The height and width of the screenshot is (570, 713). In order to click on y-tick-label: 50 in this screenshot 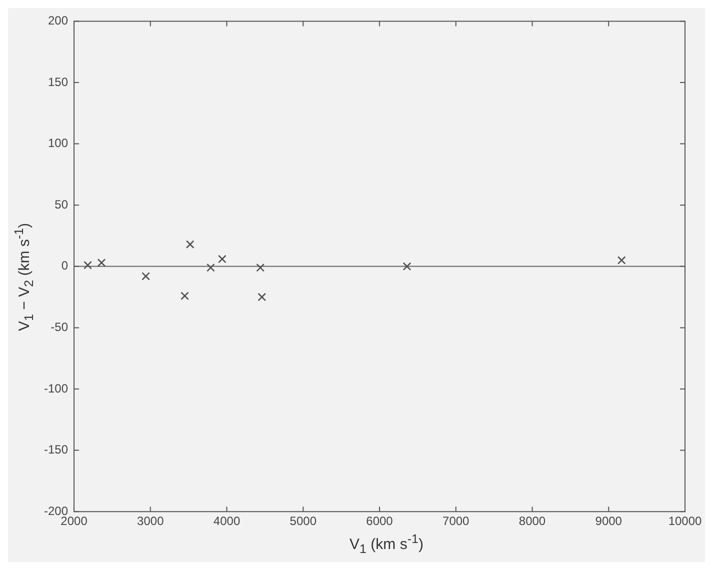, I will do `click(61, 204)`.